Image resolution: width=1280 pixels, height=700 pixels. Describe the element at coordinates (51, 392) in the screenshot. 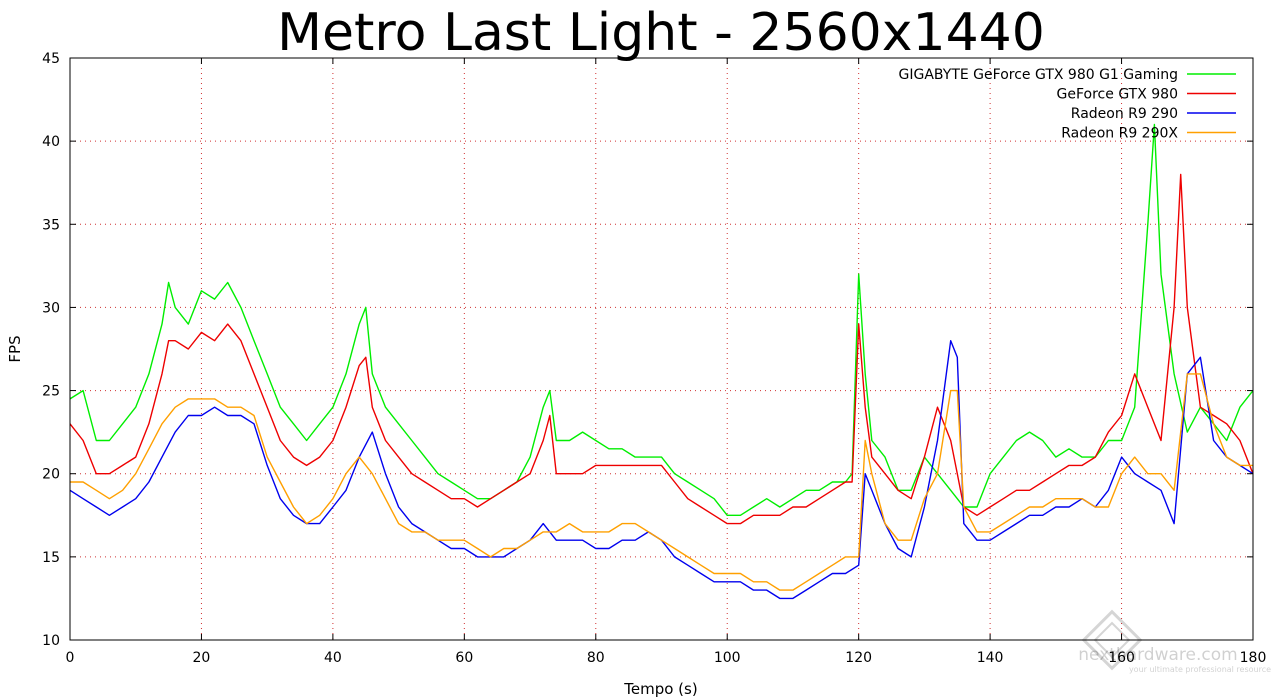

I see `y-tick-label: 25` at that location.